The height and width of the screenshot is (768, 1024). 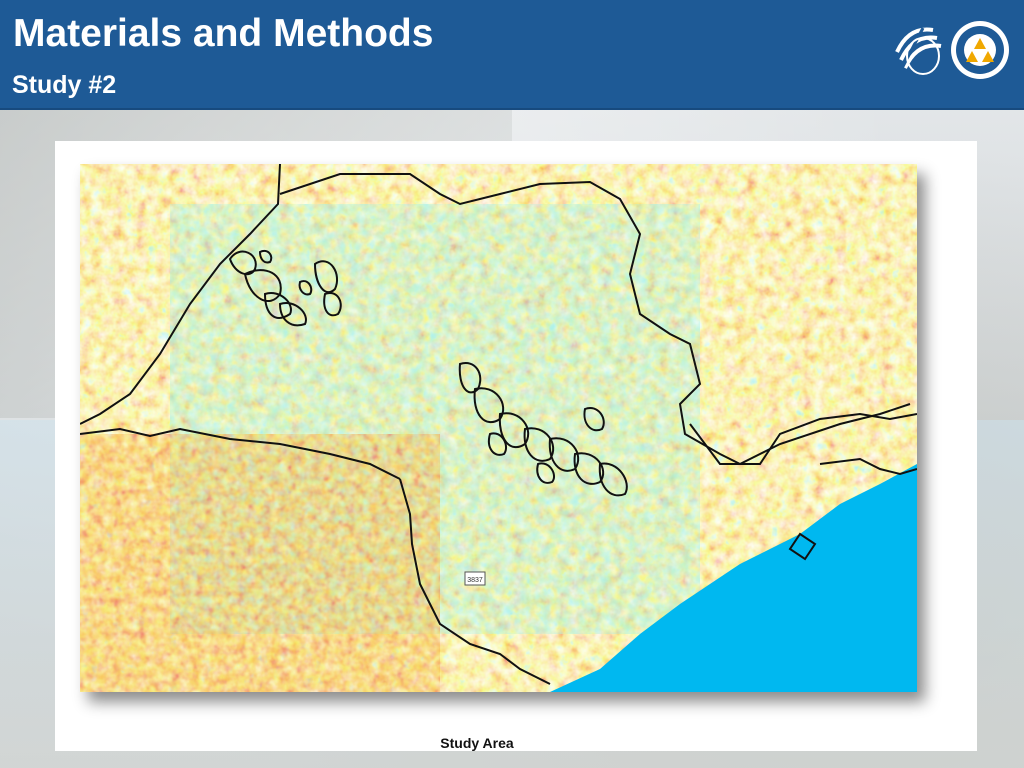 What do you see at coordinates (733, 578) in the screenshot?
I see `map-ocean` at bounding box center [733, 578].